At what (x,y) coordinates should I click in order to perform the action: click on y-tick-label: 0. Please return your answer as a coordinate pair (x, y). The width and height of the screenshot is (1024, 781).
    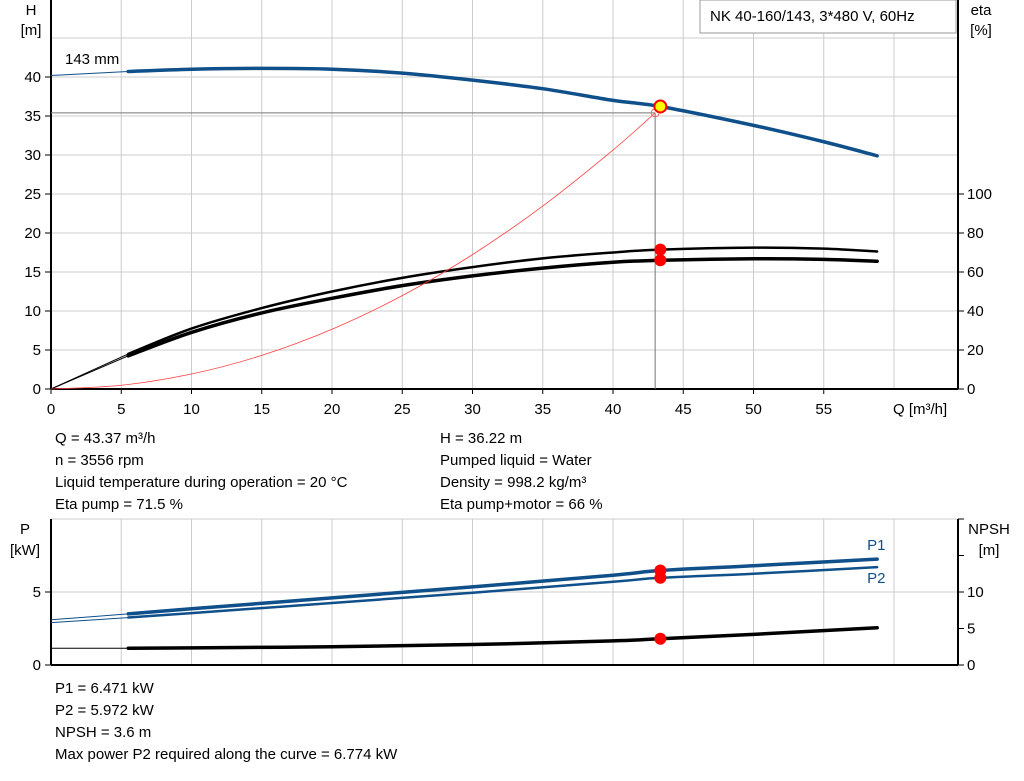
    Looking at the image, I should click on (37, 389).